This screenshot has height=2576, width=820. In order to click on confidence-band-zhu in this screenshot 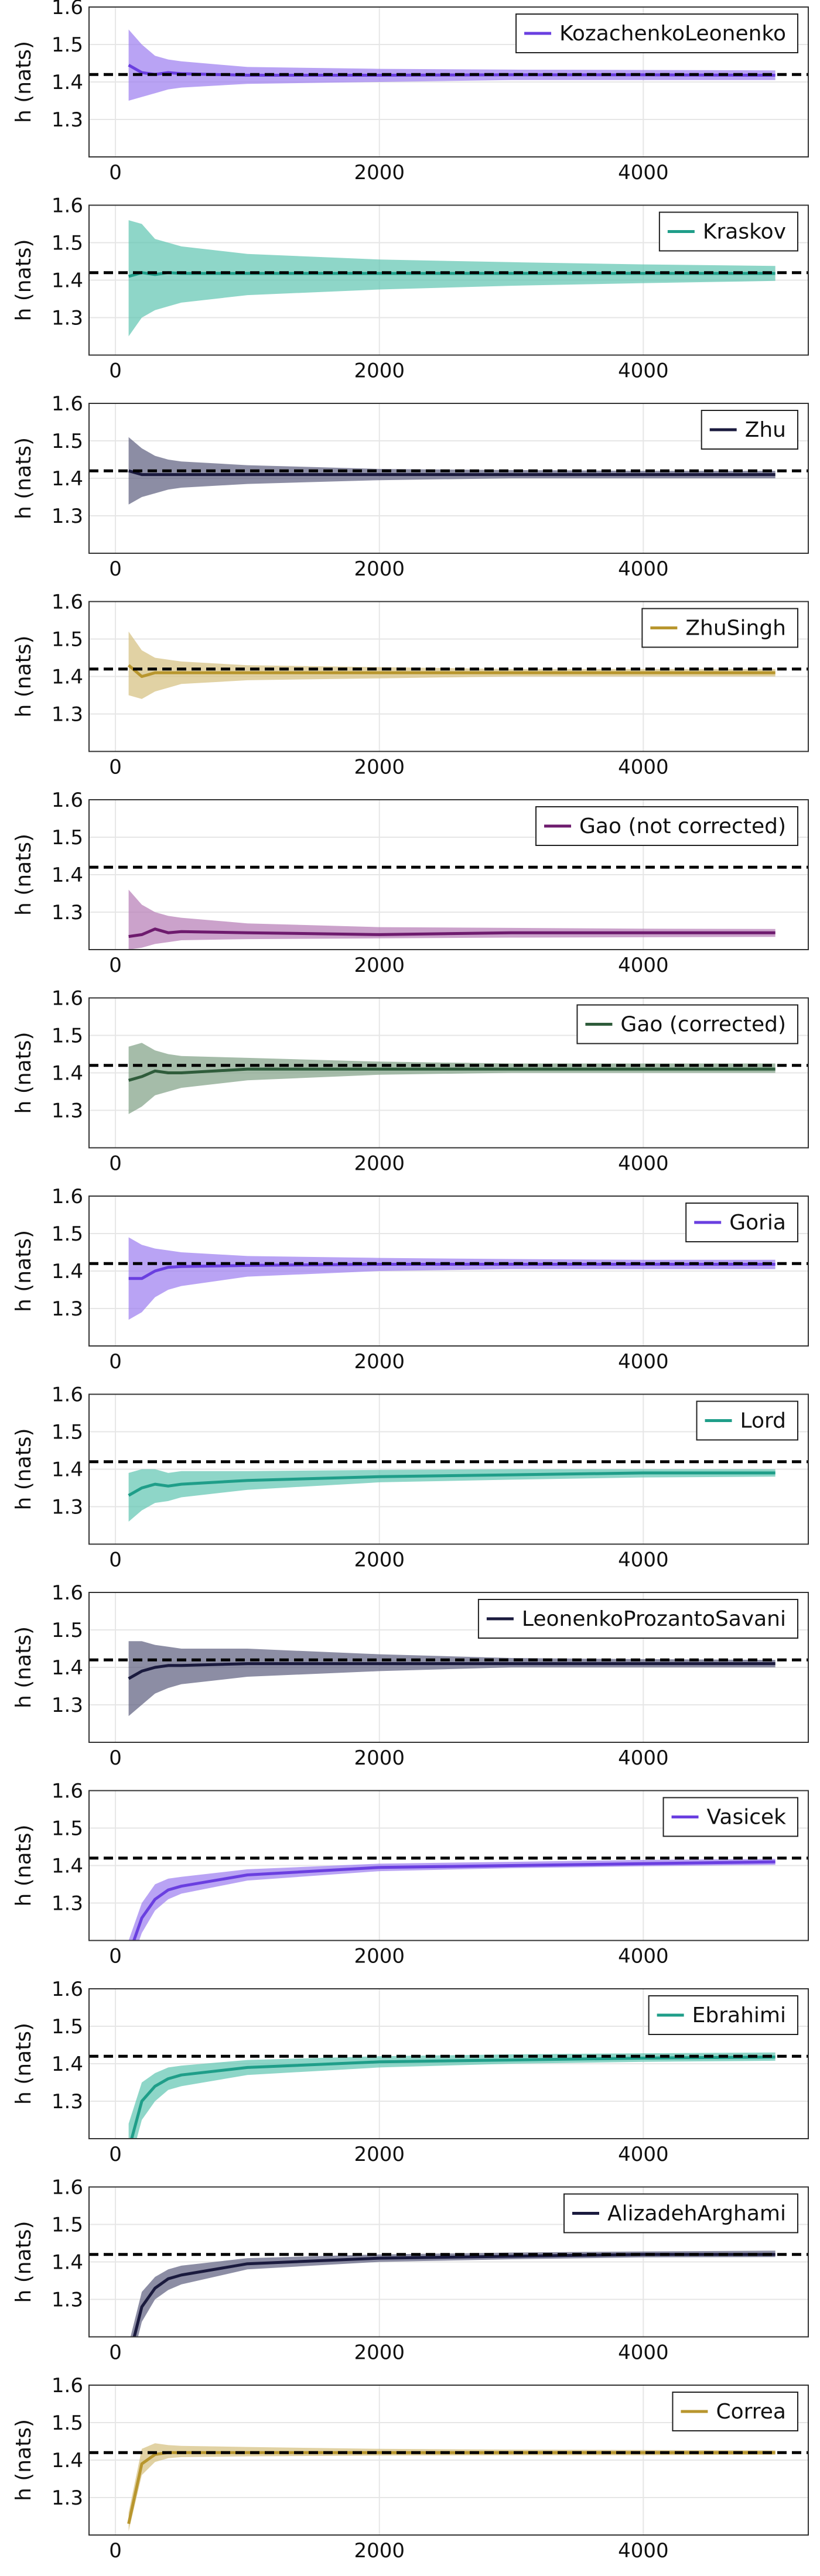, I will do `click(452, 471)`.